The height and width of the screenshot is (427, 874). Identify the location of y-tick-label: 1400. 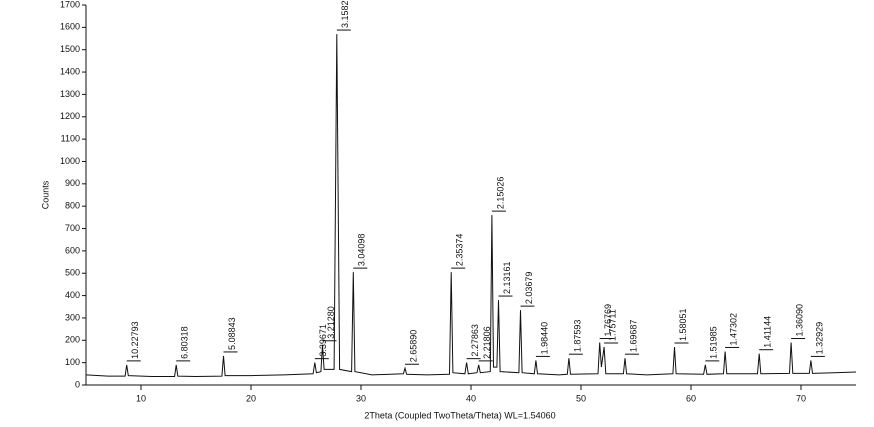
(70, 71).